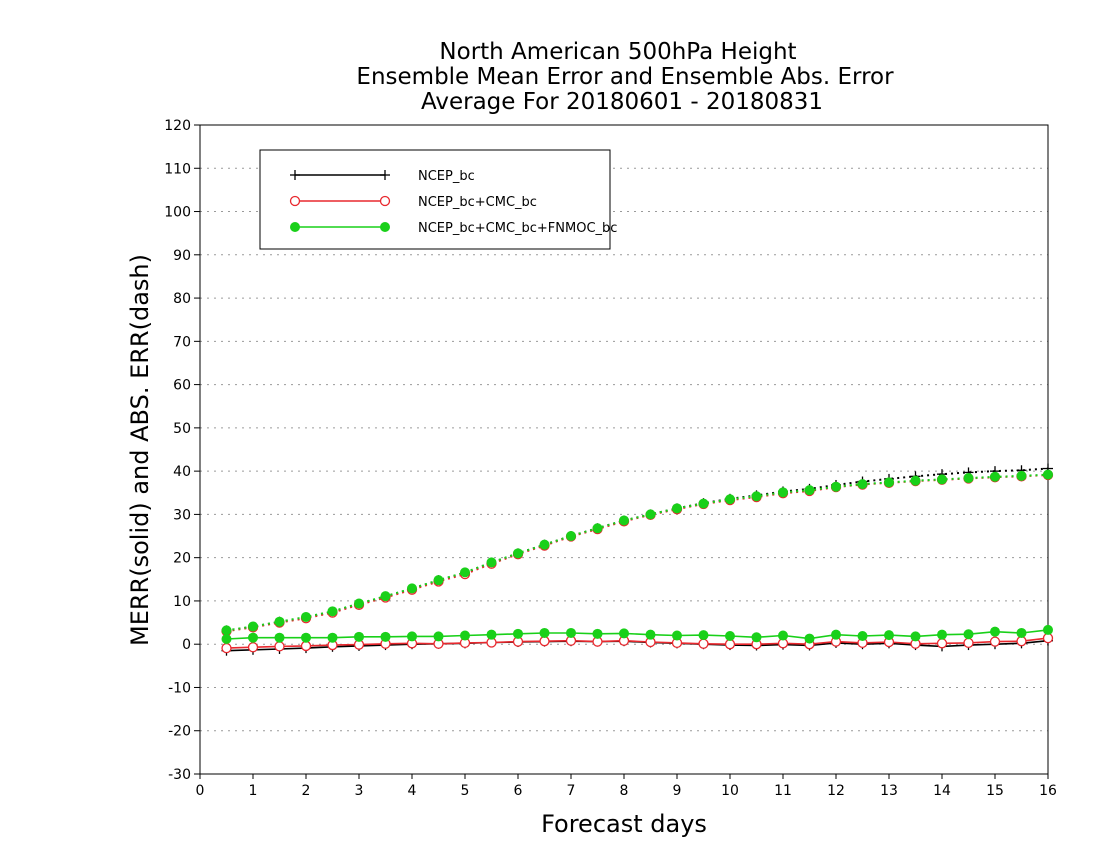 The image size is (1100, 850). I want to click on legend-item: NCEP_bc+CMC_bc+FNMOC_bc, so click(453, 228).